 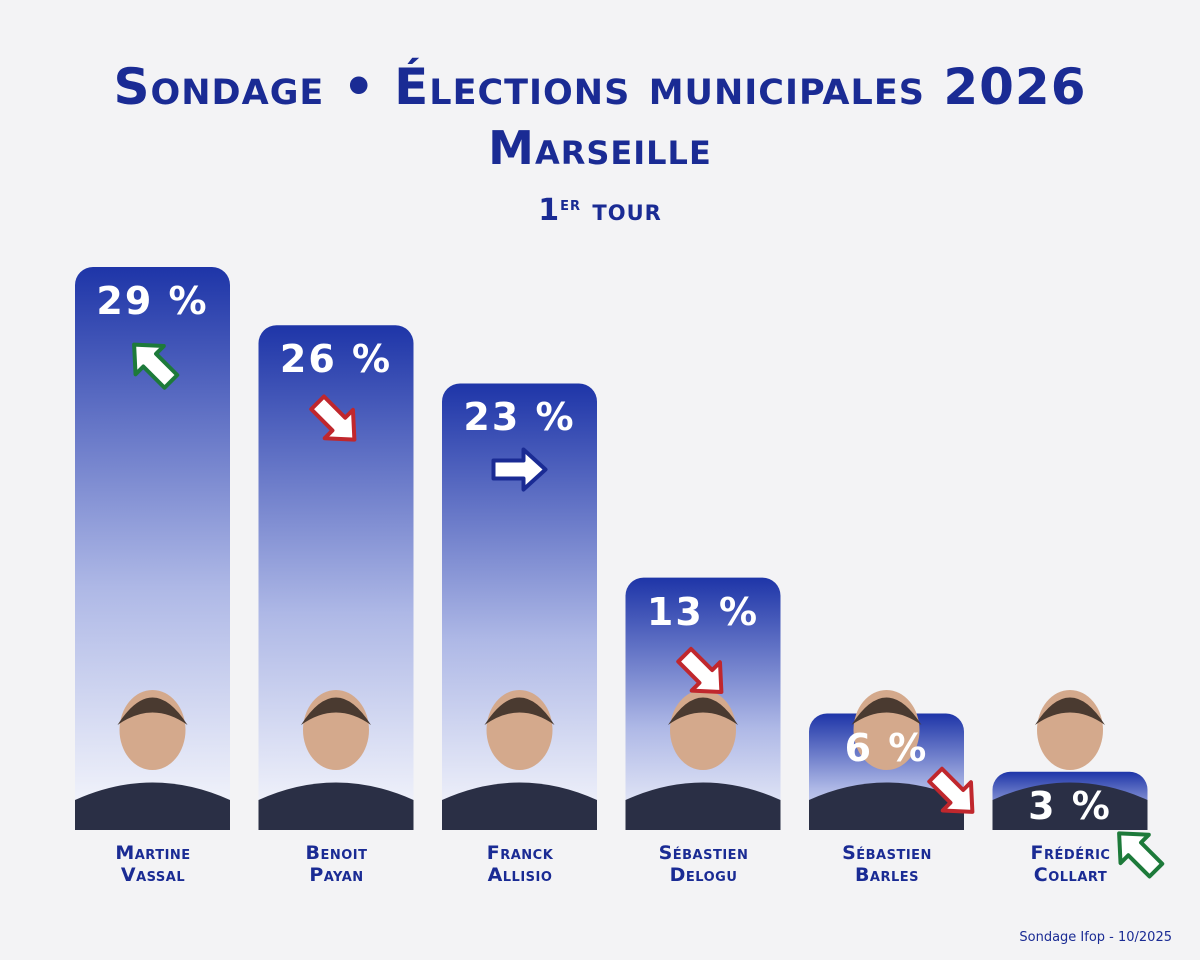 What do you see at coordinates (1070, 853) in the screenshot?
I see `candidate-first-name: Frédéric` at bounding box center [1070, 853].